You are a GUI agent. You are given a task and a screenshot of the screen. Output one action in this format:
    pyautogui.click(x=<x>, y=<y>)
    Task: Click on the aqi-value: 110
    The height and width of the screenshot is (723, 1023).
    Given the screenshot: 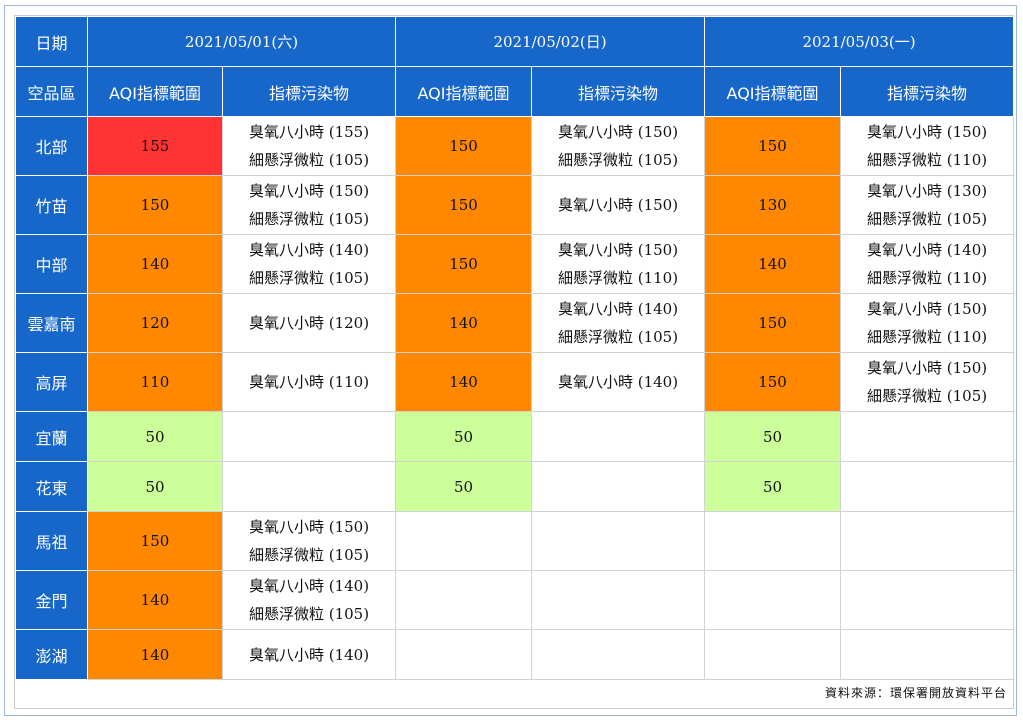 What is the action you would take?
    pyautogui.click(x=155, y=382)
    